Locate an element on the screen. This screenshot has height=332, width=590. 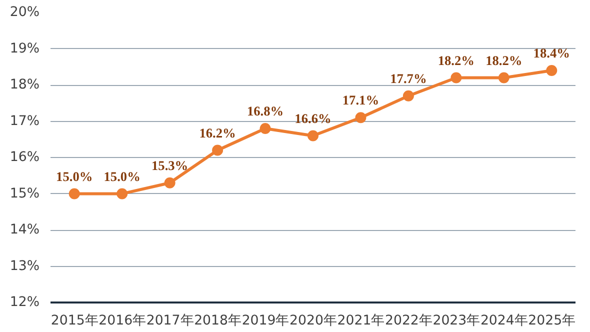
y-tick-label: 13% is located at coordinates (25, 266).